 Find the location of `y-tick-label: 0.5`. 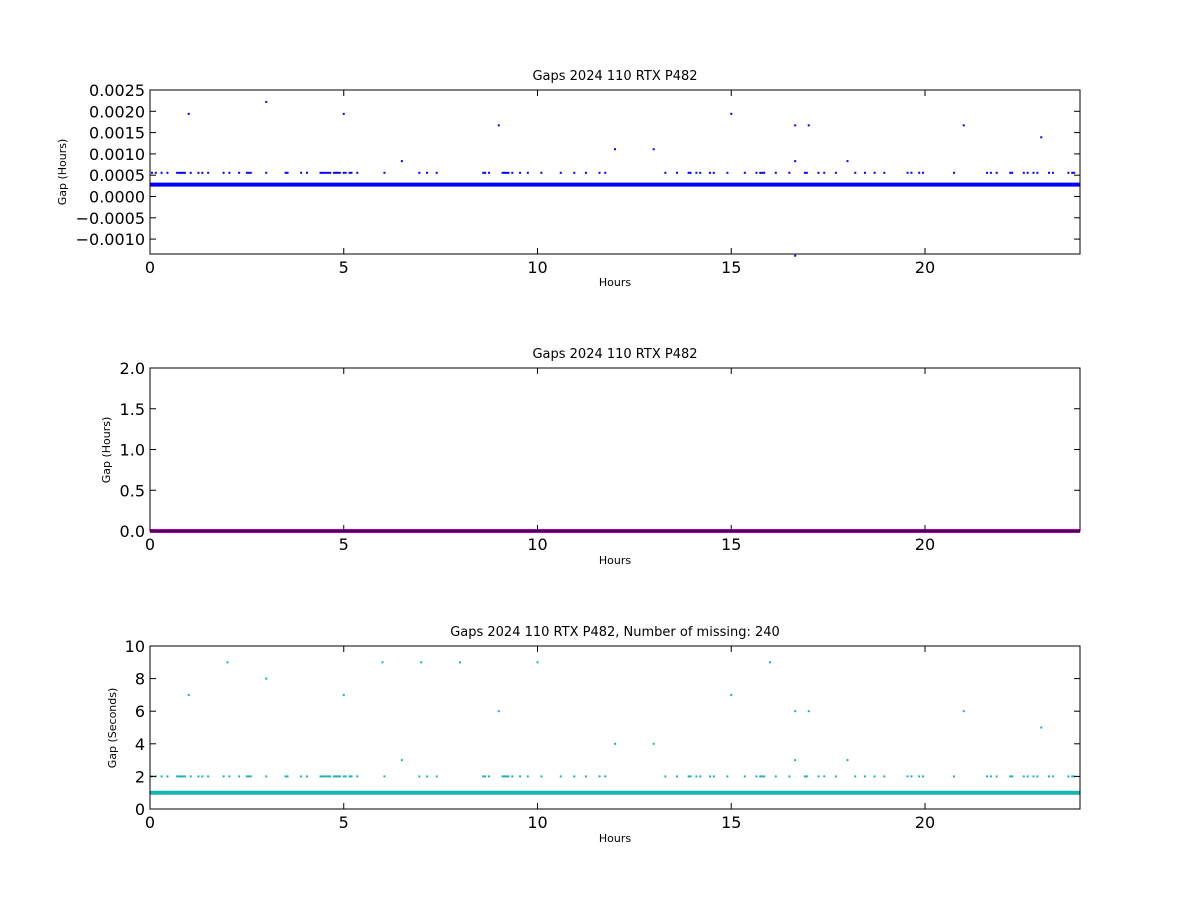

y-tick-label: 0.5 is located at coordinates (132, 490).